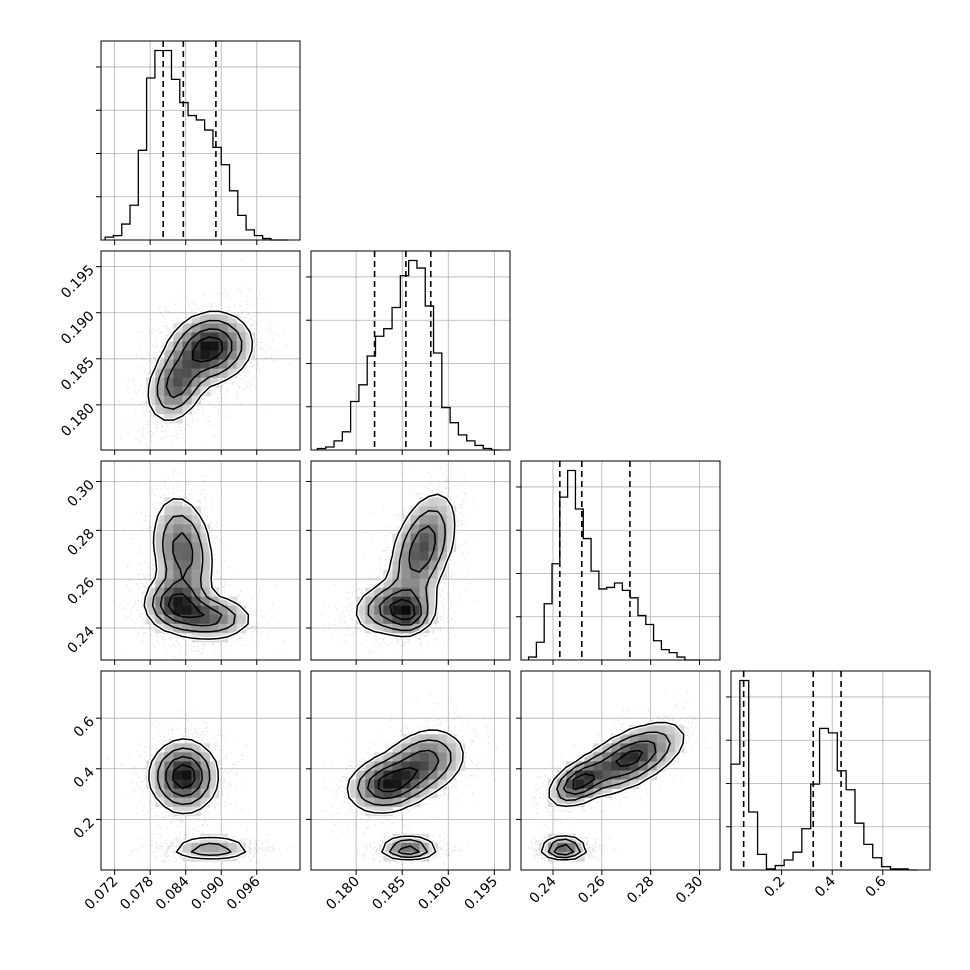 This screenshot has width=970, height=970. I want to click on y-tick-label: 0.195, so click(78, 282).